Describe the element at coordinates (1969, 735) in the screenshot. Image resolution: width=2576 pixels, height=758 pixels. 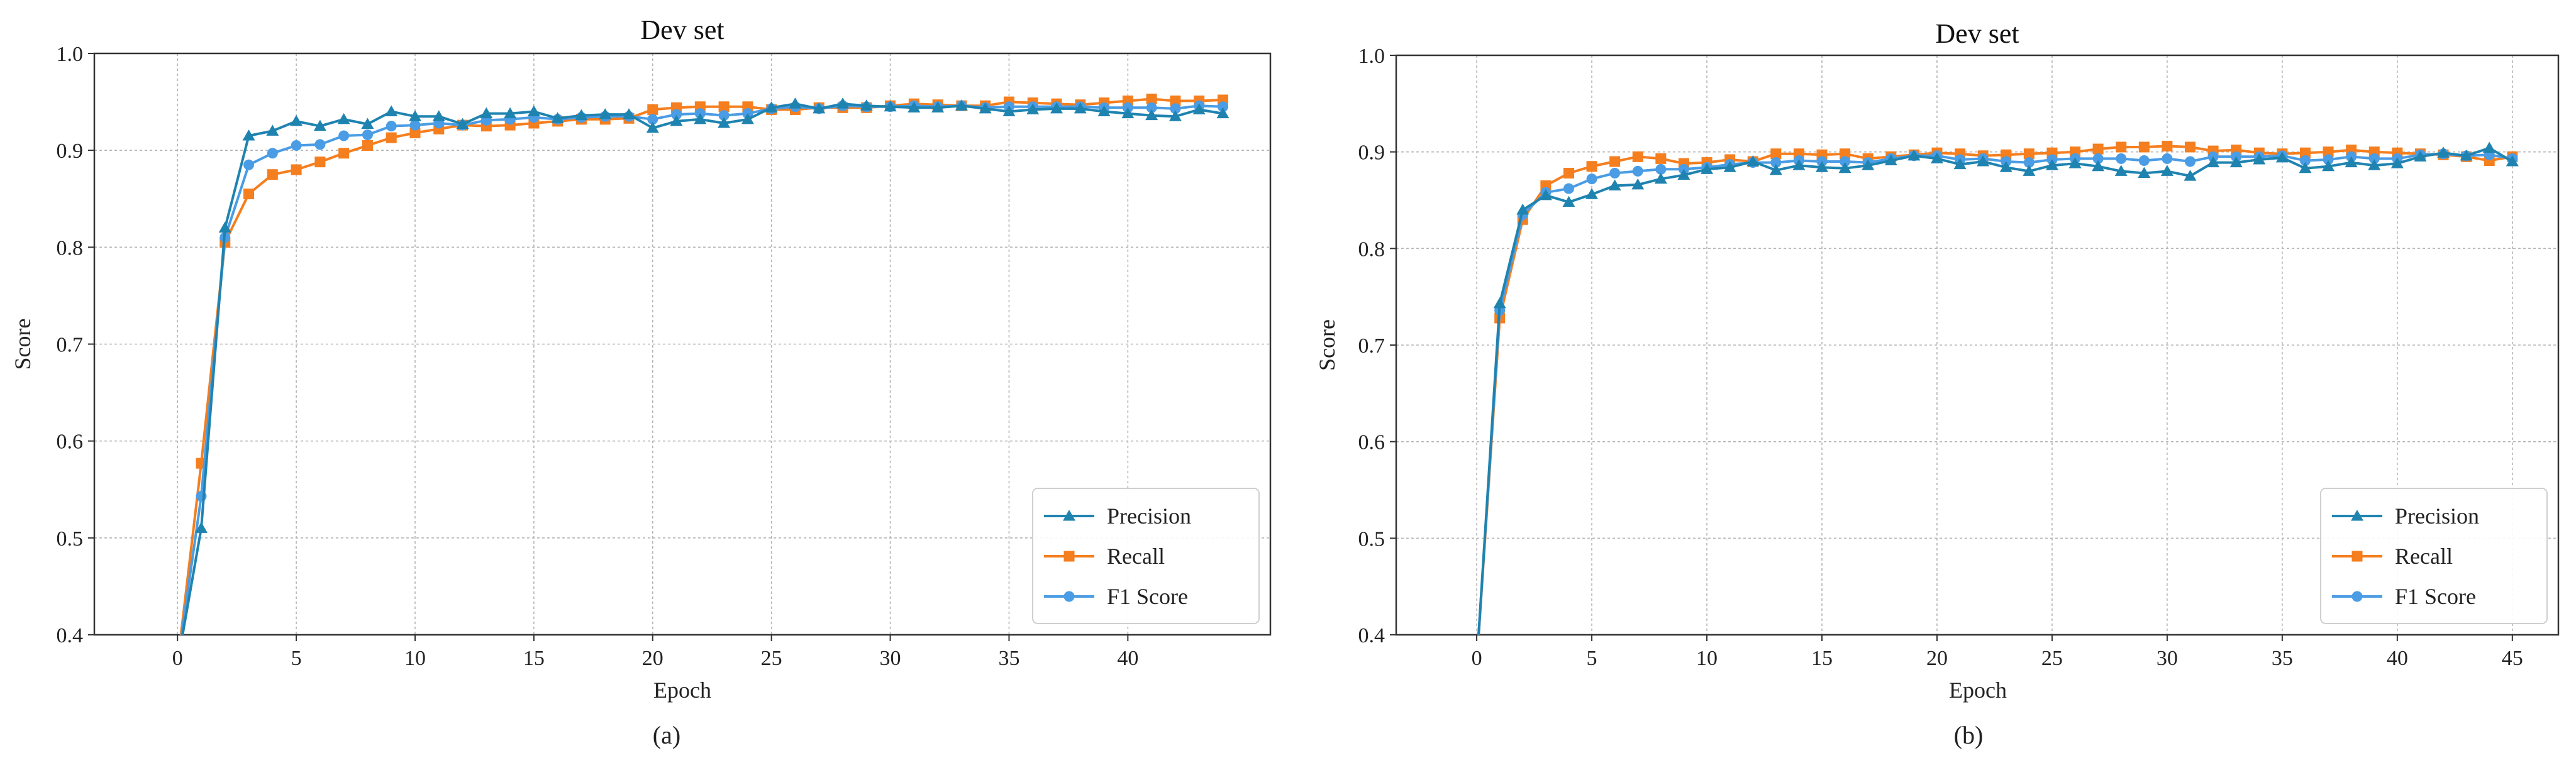
I see `subfigure-caption: (b)` at that location.